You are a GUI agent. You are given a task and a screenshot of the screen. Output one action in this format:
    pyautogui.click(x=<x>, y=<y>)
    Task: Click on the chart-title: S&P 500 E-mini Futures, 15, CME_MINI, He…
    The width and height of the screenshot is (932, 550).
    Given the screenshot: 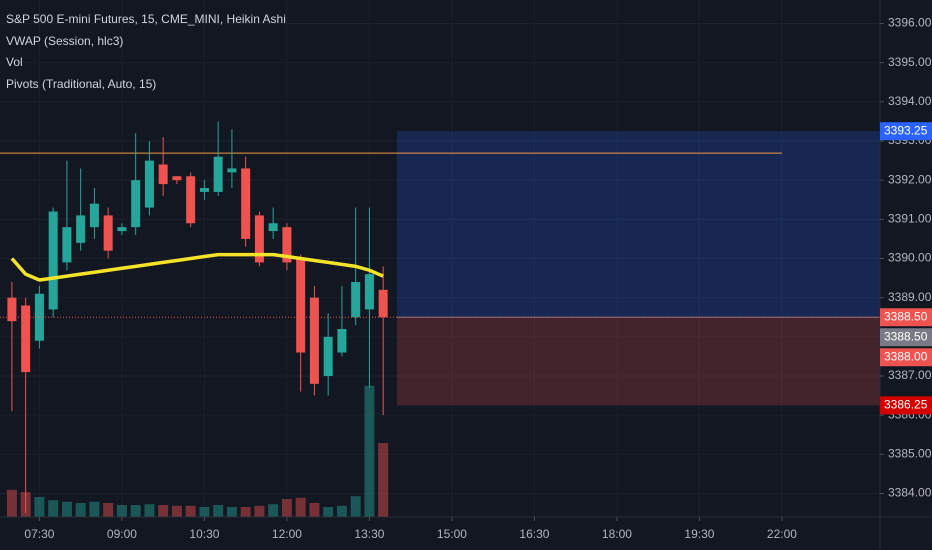 What is the action you would take?
    pyautogui.click(x=146, y=19)
    